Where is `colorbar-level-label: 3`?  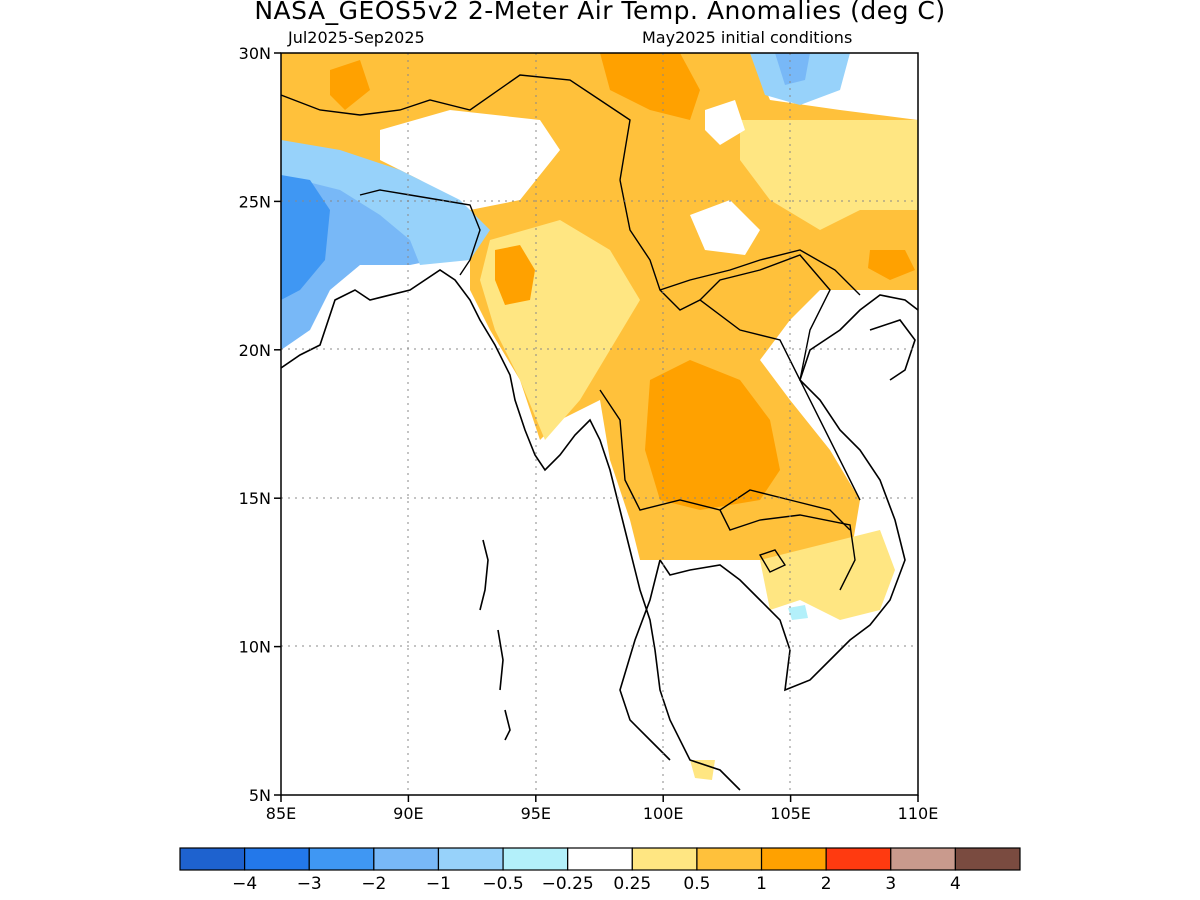
colorbar-level-label: 3 is located at coordinates (890, 884).